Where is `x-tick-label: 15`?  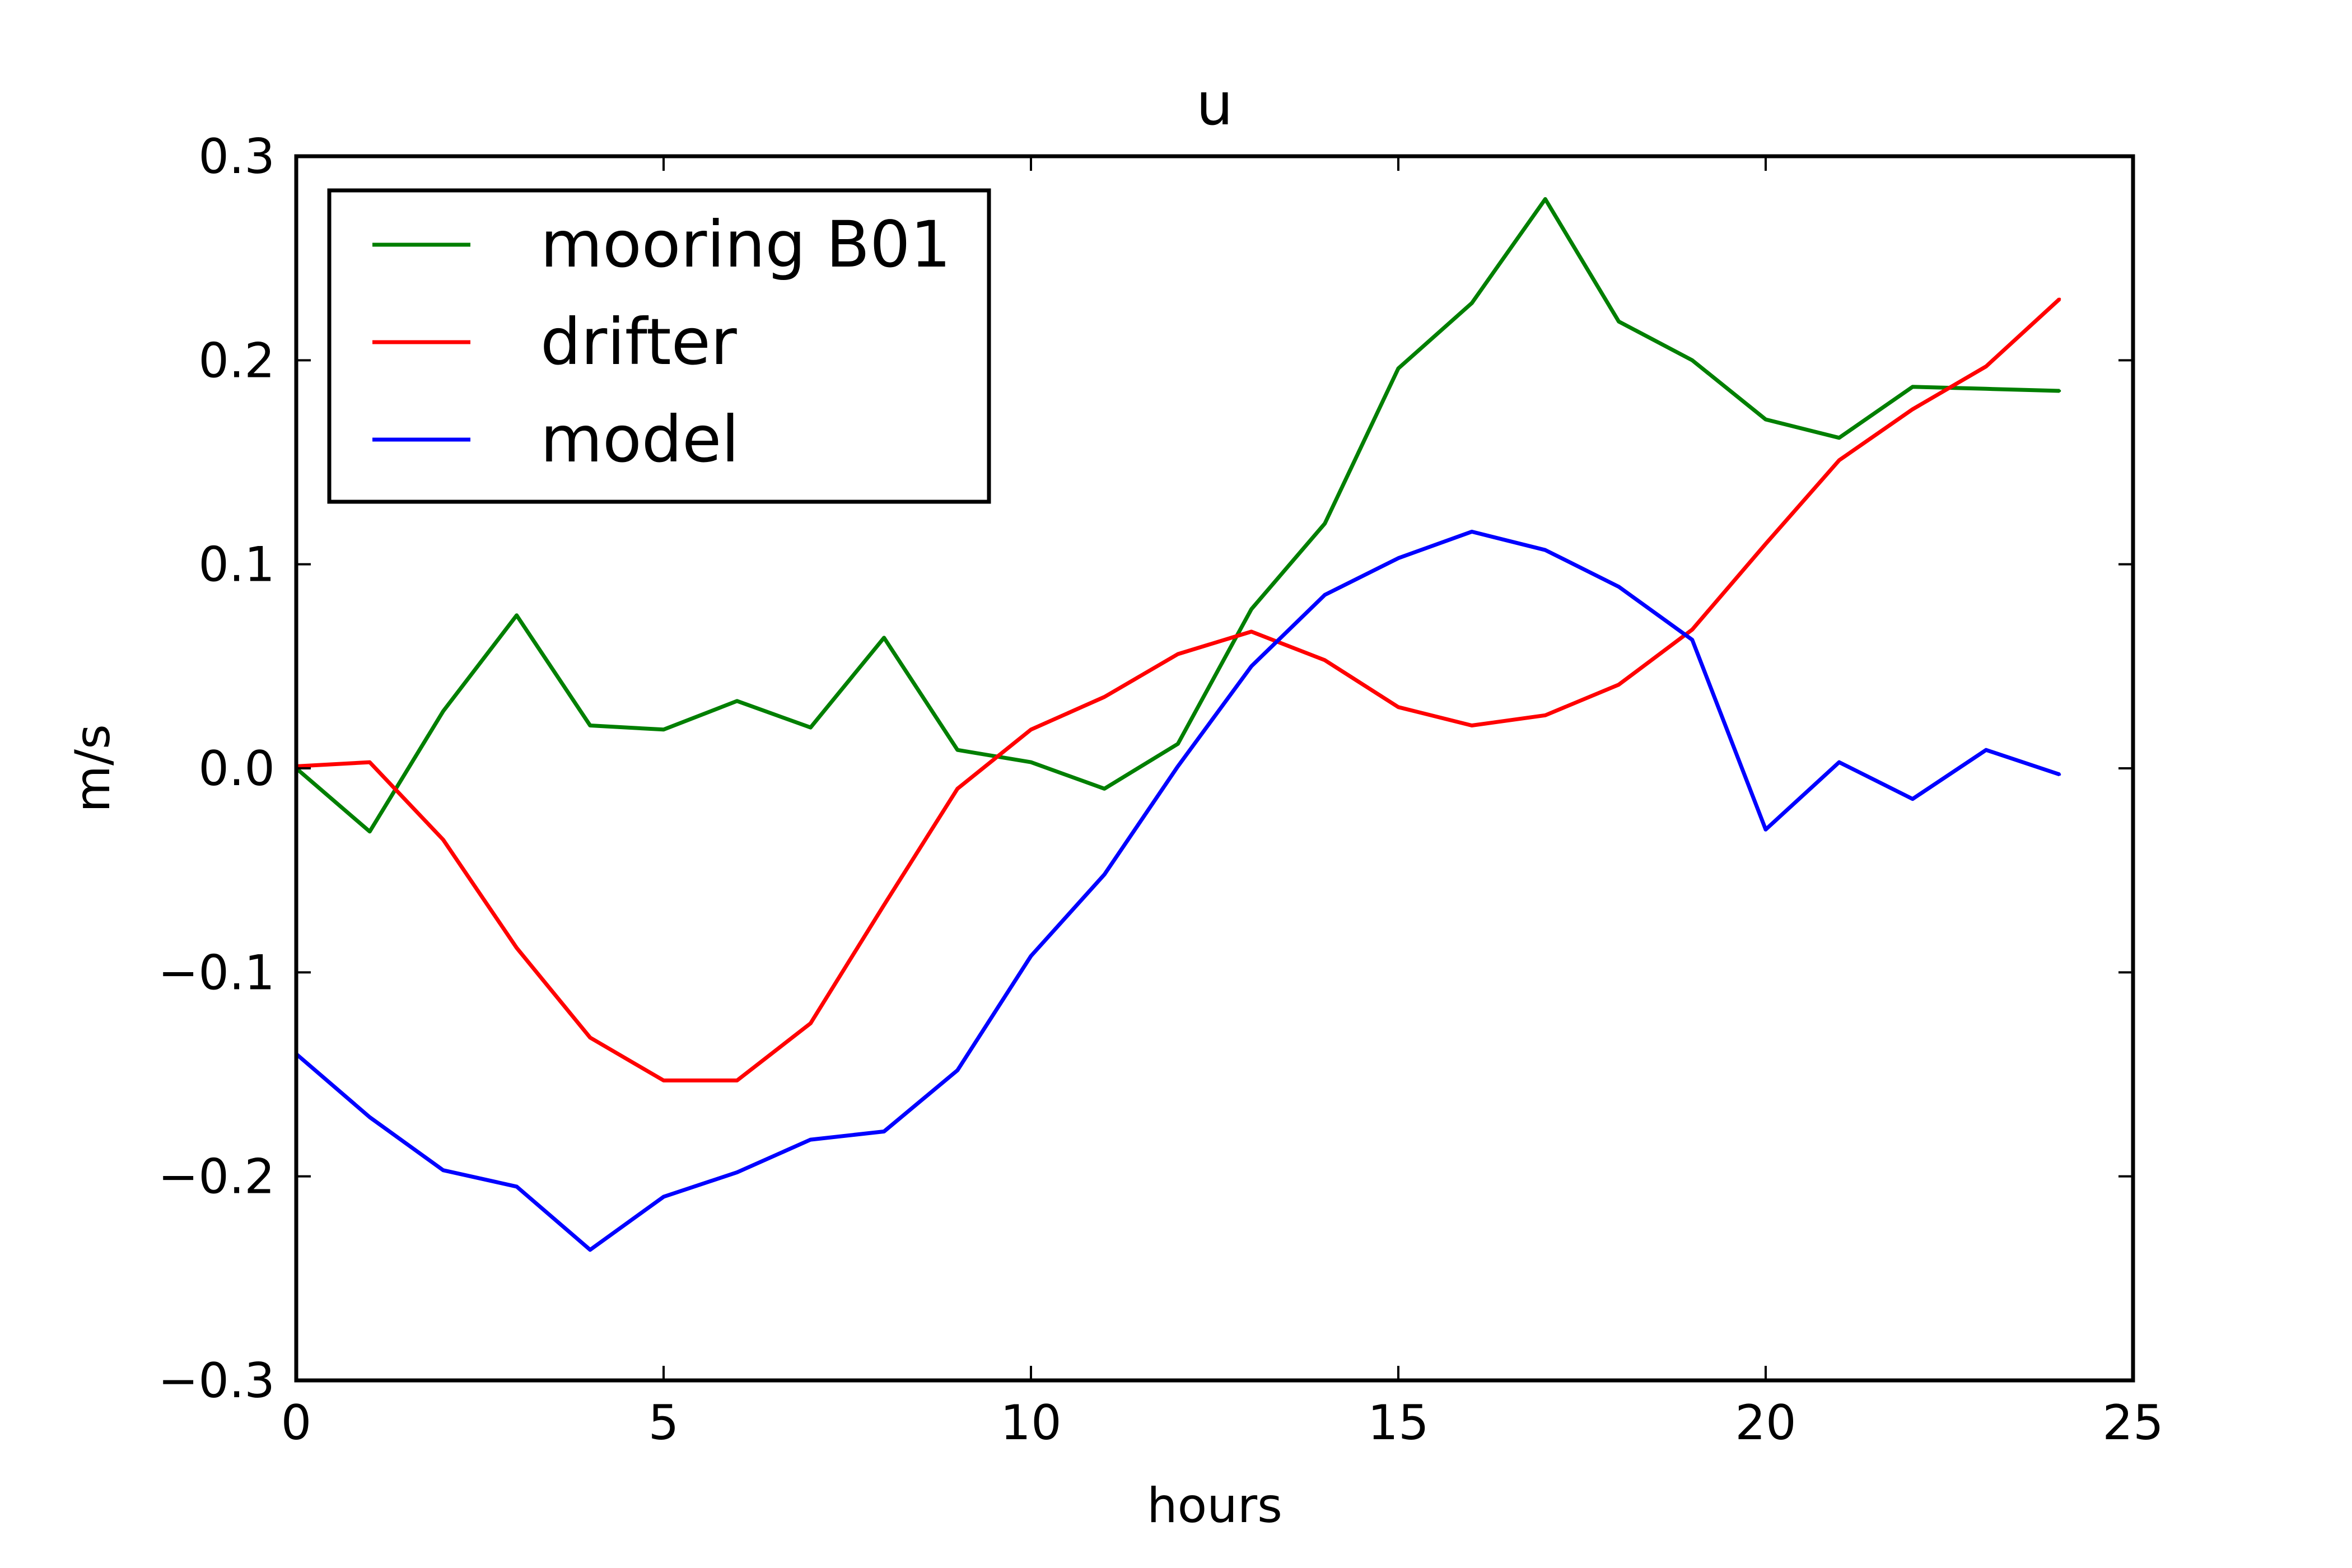
x-tick-label: 15 is located at coordinates (1399, 1423).